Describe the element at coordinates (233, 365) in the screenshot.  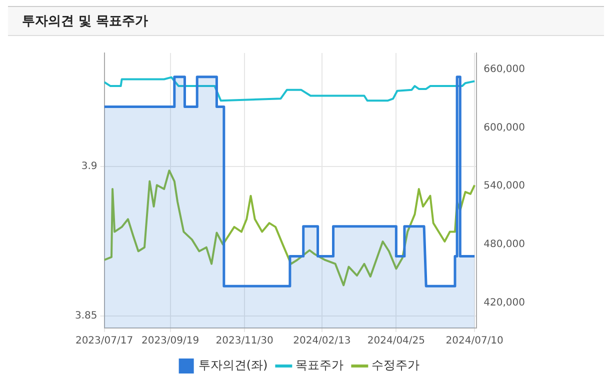
I see `legend-label: 투자의견(좌)` at that location.